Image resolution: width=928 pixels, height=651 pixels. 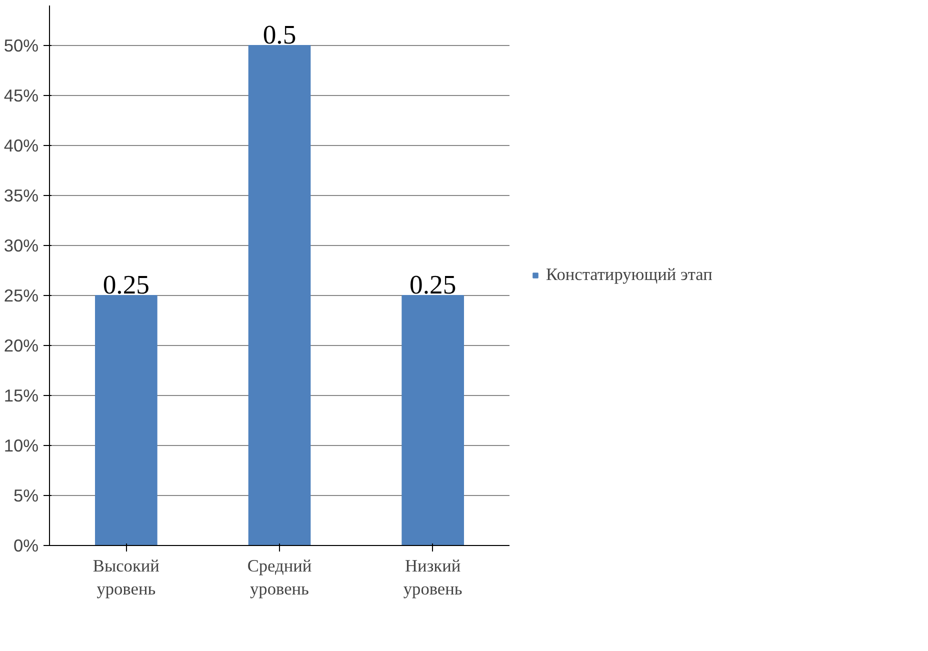 What do you see at coordinates (21, 396) in the screenshot?
I see `y-tick-label: 15%` at bounding box center [21, 396].